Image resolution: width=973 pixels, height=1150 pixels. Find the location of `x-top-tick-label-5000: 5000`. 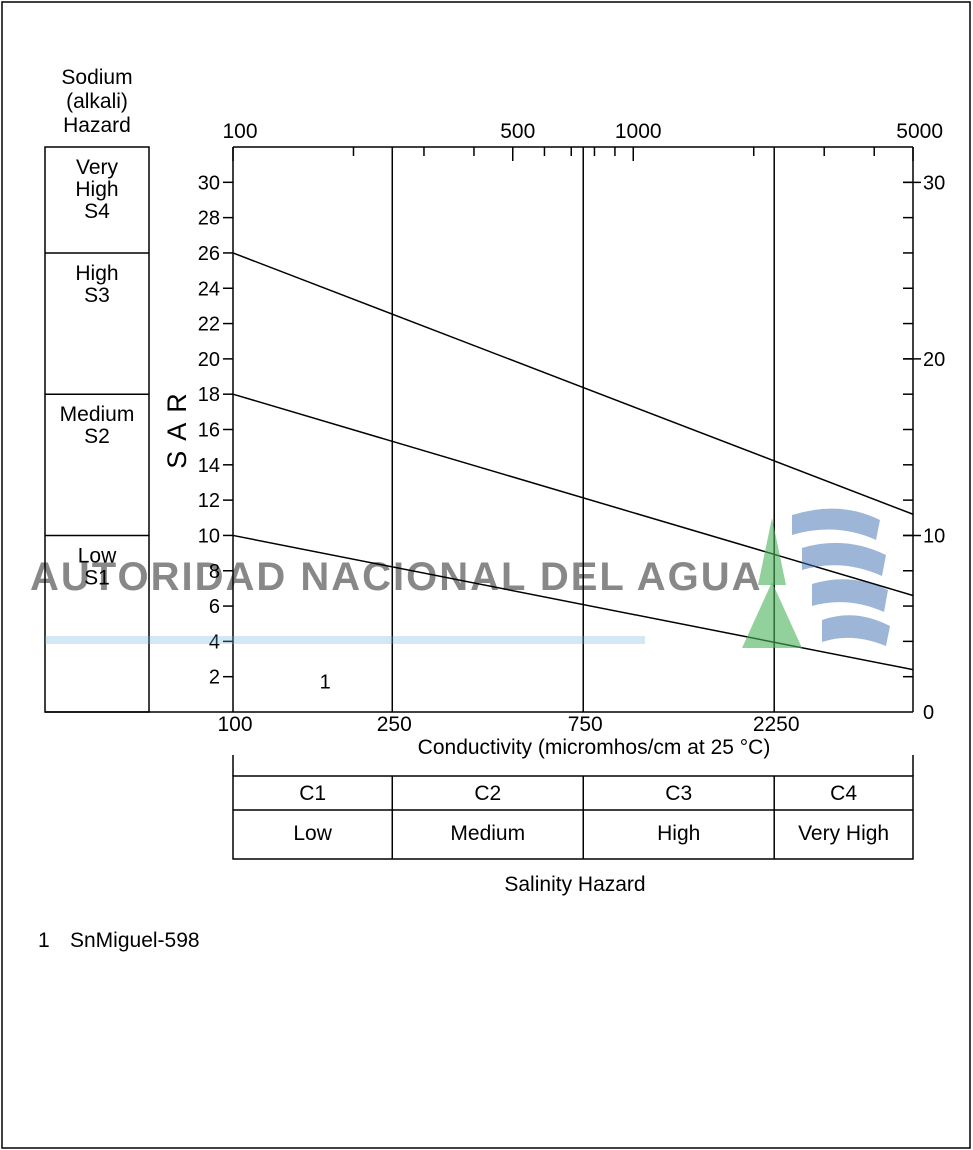

x-top-tick-label-5000: 5000 is located at coordinates (919, 131).